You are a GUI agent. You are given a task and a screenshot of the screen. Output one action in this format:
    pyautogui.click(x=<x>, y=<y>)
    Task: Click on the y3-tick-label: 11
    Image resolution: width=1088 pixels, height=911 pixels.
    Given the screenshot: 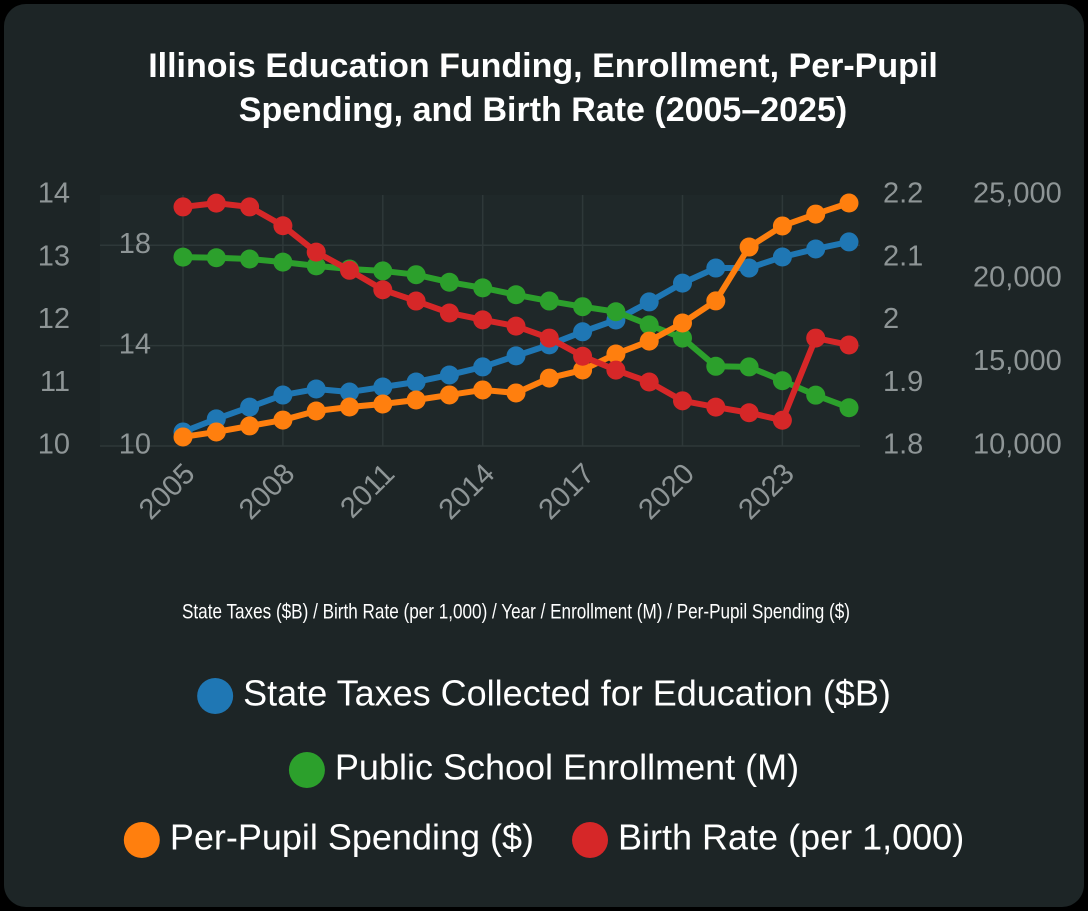 What is the action you would take?
    pyautogui.click(x=55, y=382)
    